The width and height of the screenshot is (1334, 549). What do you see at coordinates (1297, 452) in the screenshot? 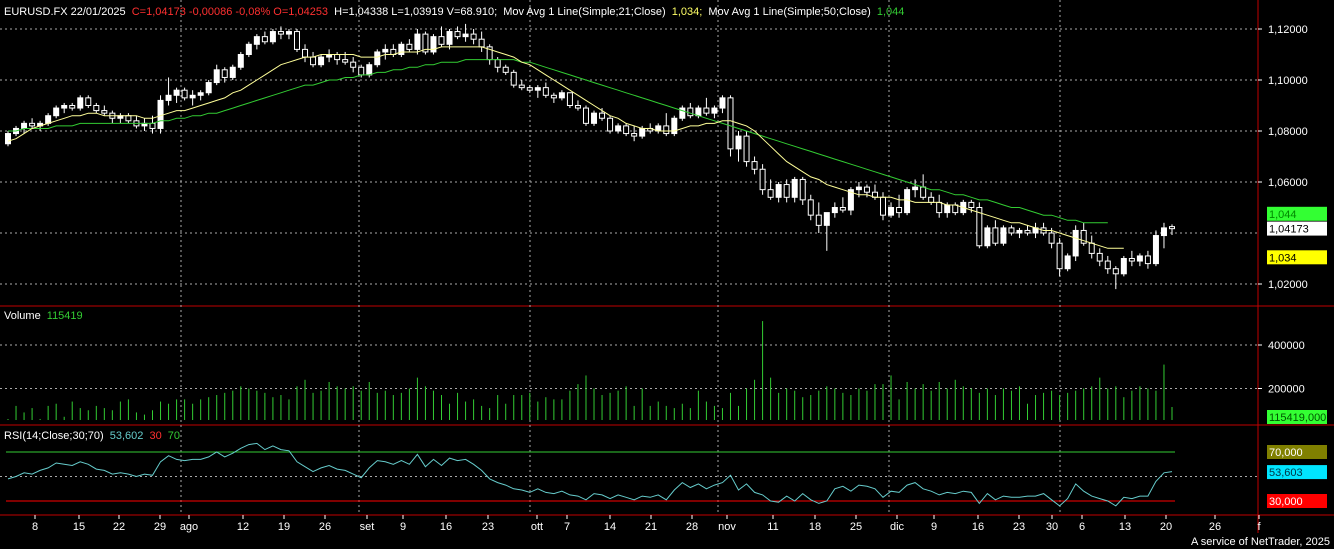
I see `badge-rsi-70-bg` at bounding box center [1297, 452].